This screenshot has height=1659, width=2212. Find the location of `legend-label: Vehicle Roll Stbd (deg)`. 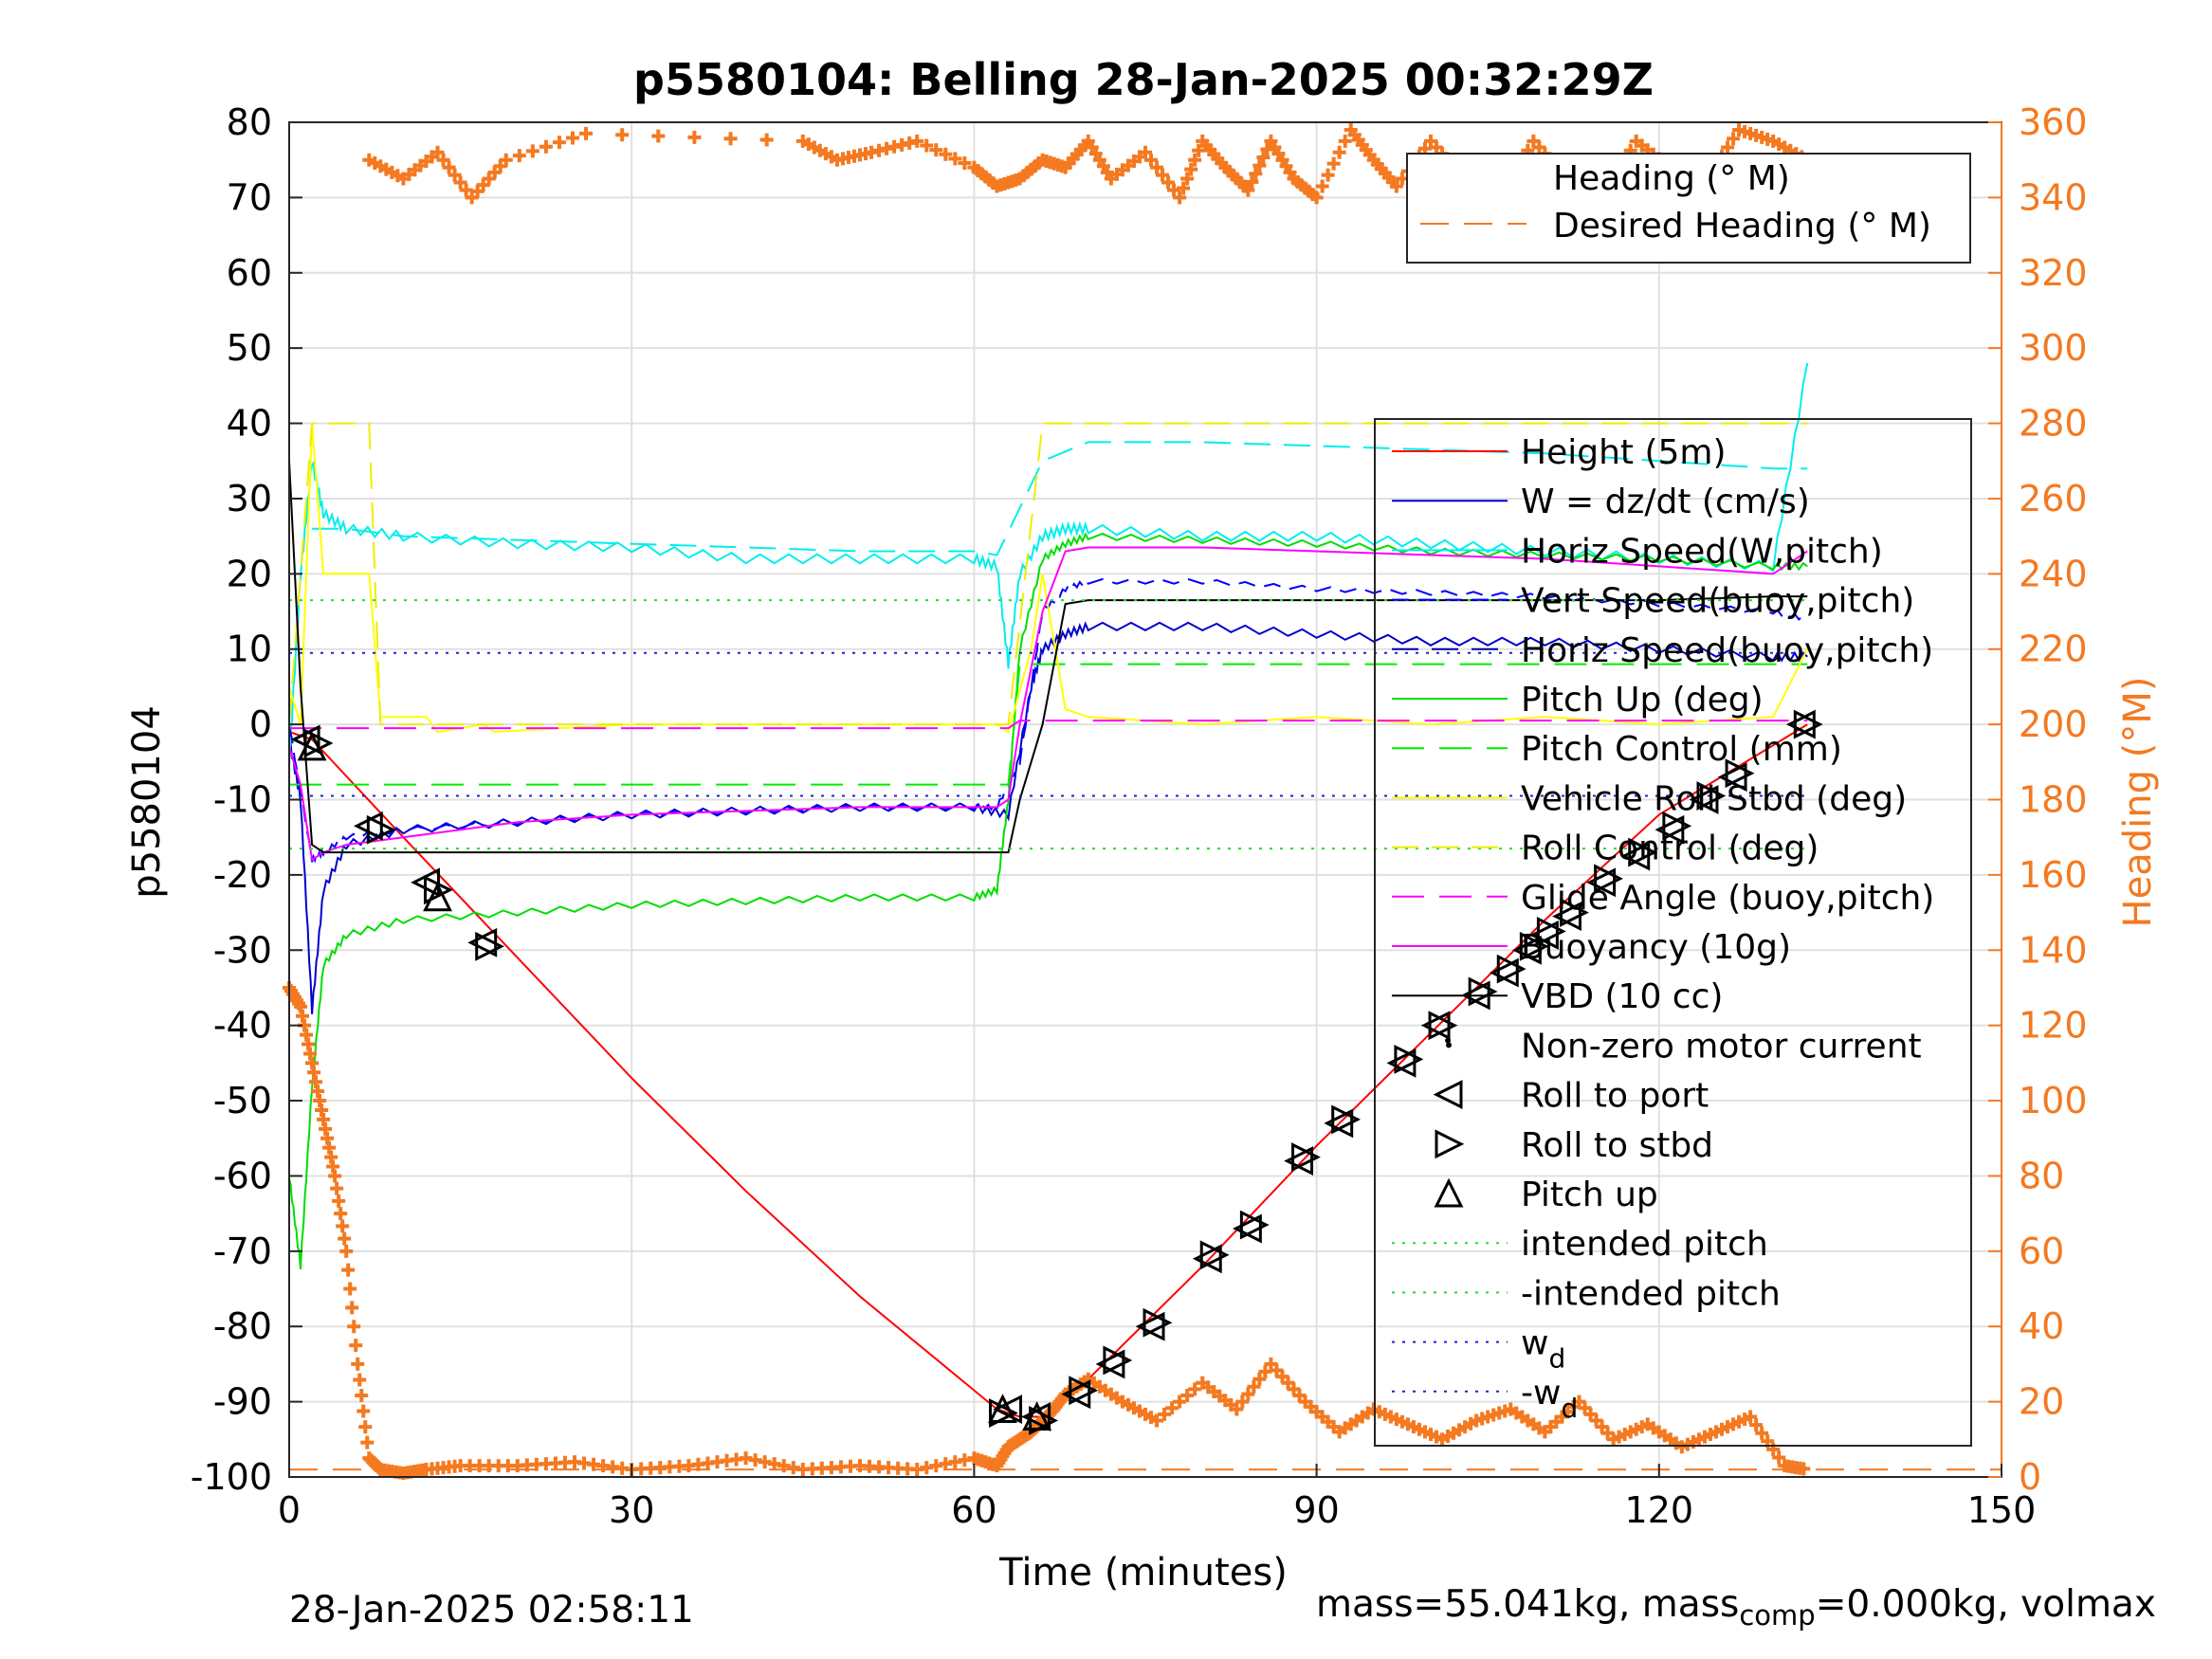

legend-label: Vehicle Roll Stbd (deg) is located at coordinates (1714, 798).